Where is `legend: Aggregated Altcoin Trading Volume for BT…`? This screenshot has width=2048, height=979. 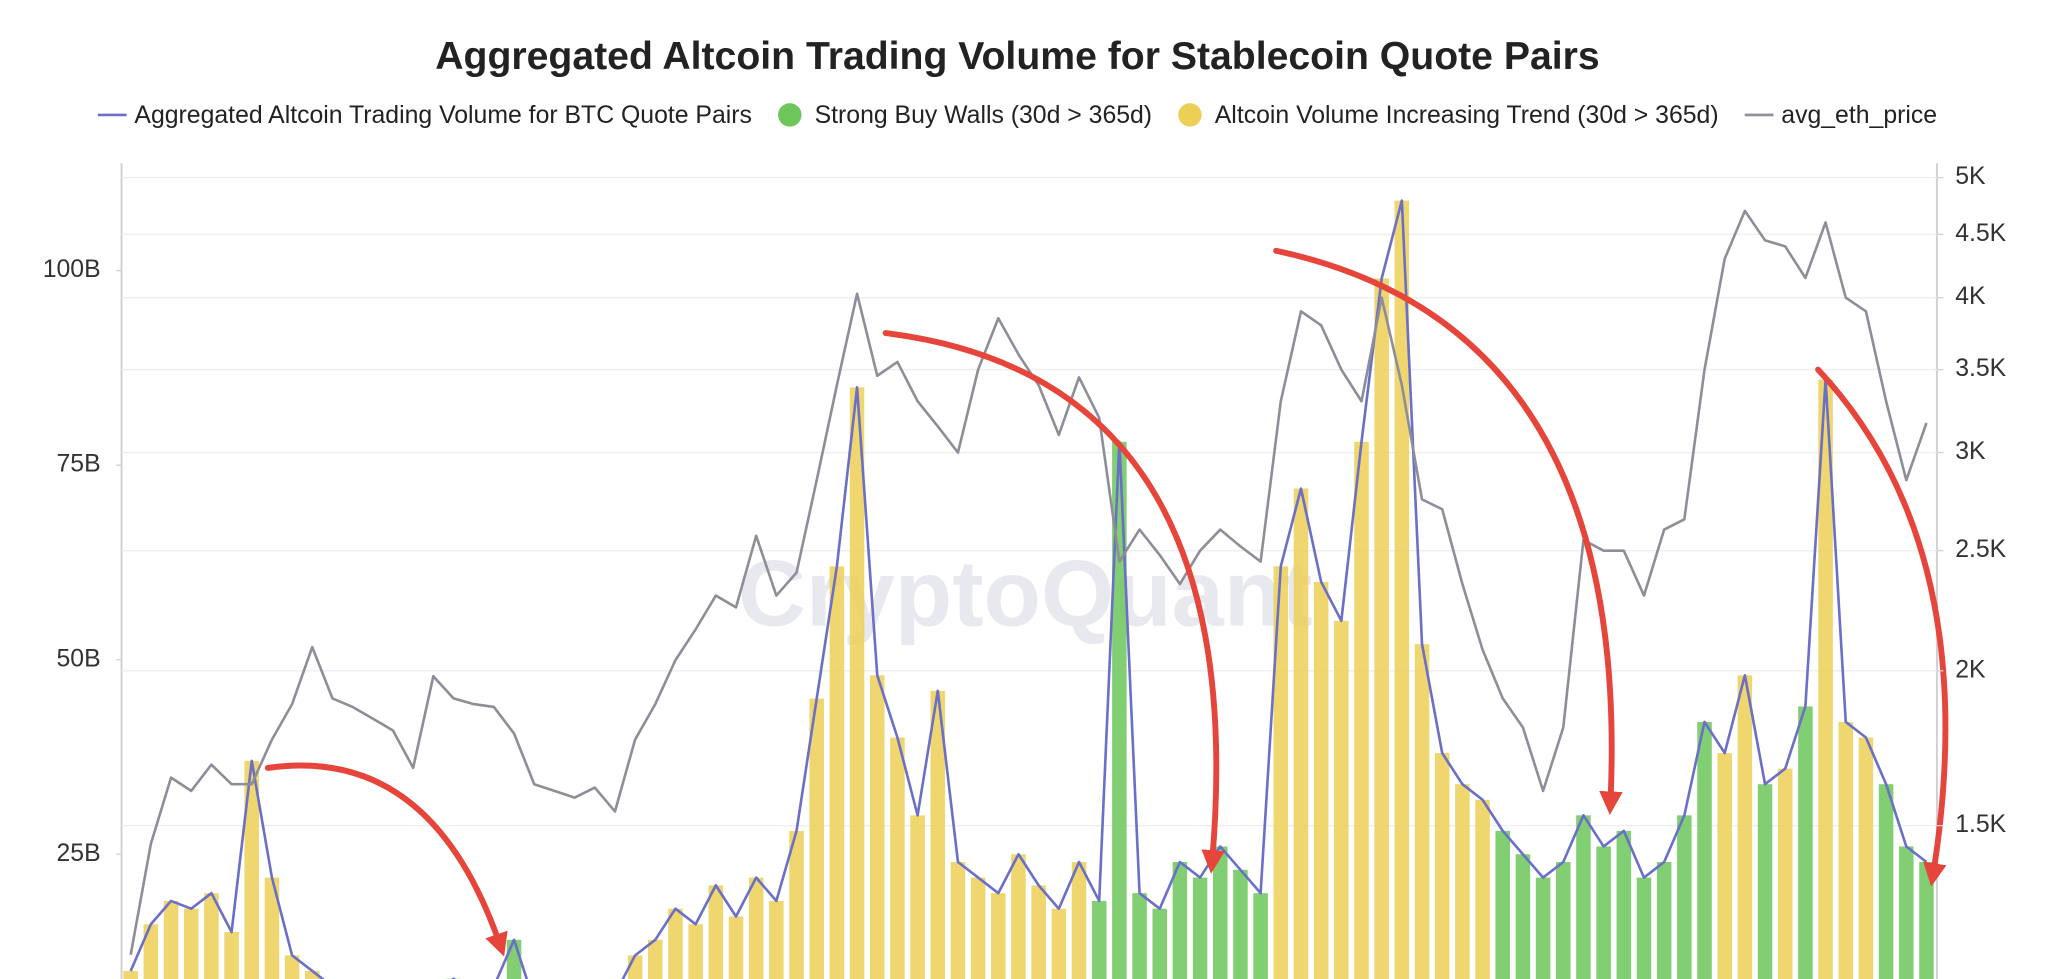
legend: Aggregated Altcoin Trading Volume for BT… is located at coordinates (1017, 115).